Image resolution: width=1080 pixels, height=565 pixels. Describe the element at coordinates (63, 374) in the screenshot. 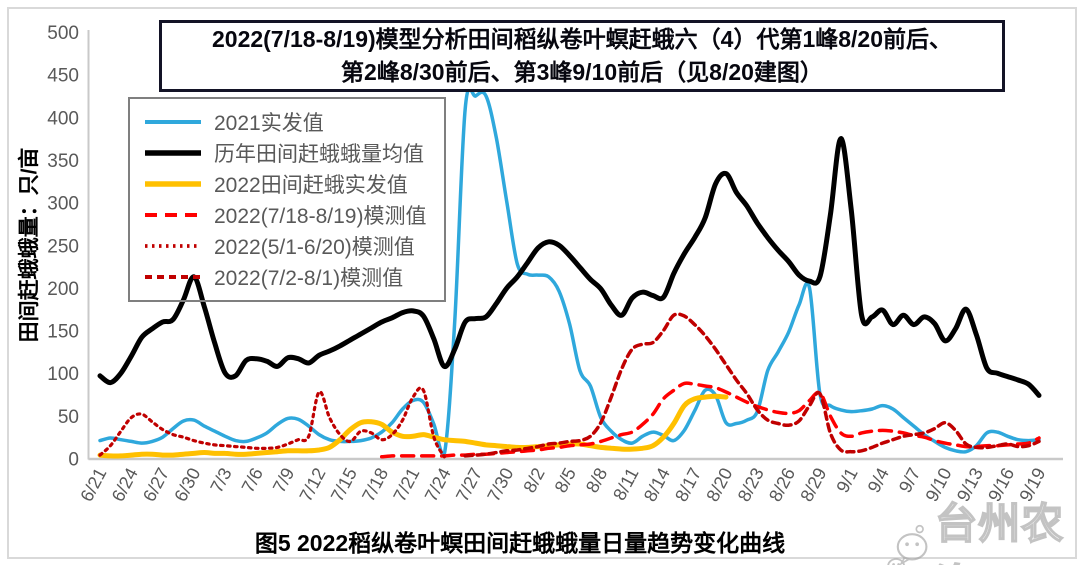

I see `y-axis-tick-label: 100` at that location.